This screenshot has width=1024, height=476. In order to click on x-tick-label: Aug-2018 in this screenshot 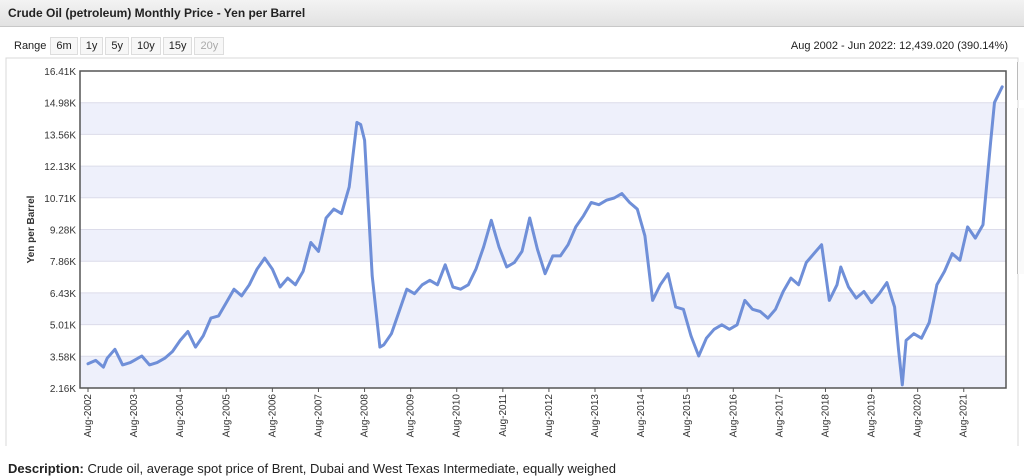, I will do `click(825, 416)`.